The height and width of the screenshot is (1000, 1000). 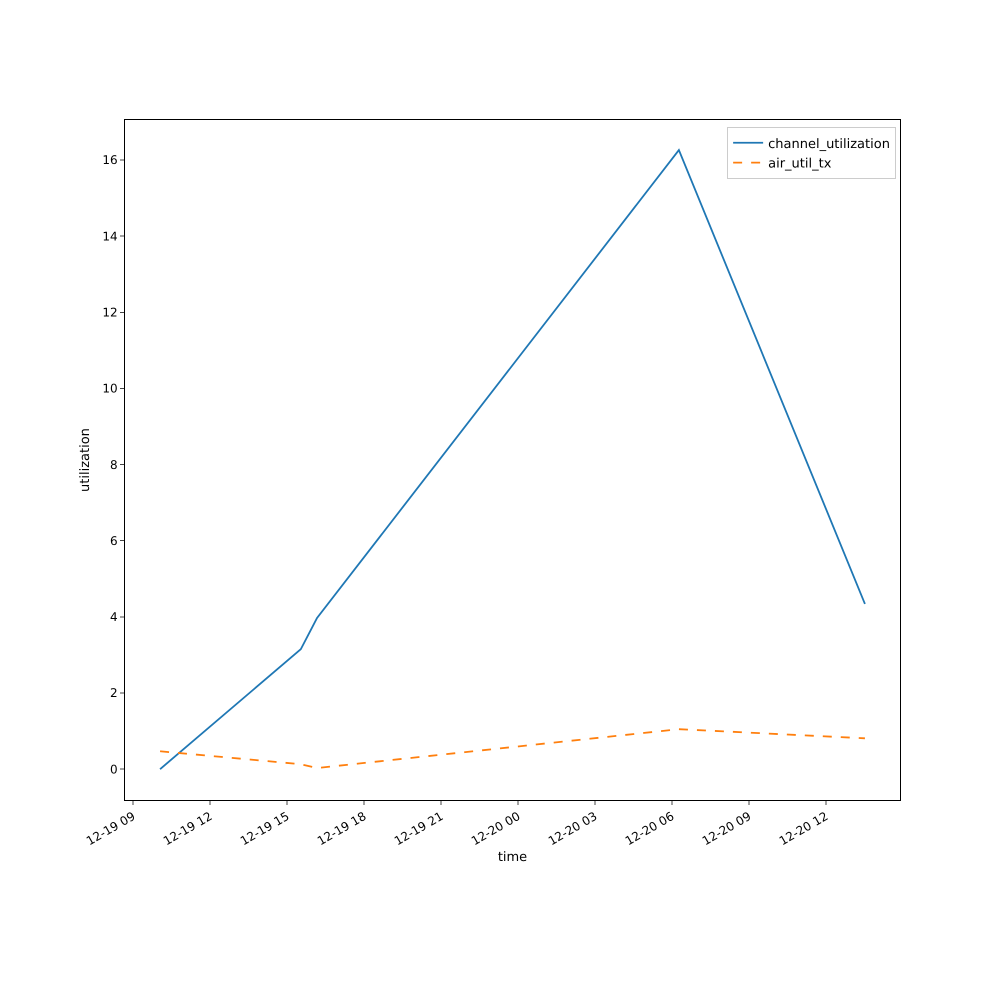 What do you see at coordinates (114, 617) in the screenshot?
I see `y-tick-label: 4` at bounding box center [114, 617].